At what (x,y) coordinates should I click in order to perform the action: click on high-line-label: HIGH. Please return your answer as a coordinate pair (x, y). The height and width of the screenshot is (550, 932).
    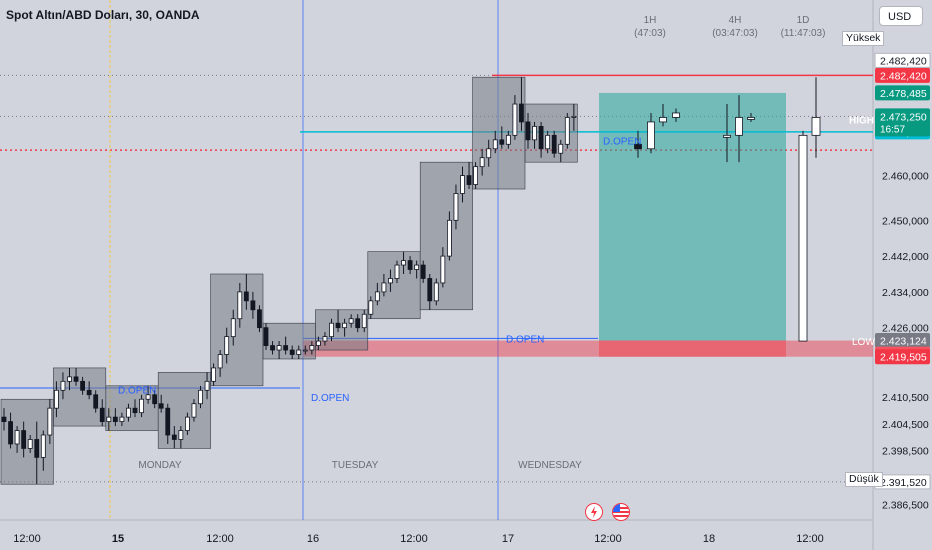
    Looking at the image, I should click on (861, 121).